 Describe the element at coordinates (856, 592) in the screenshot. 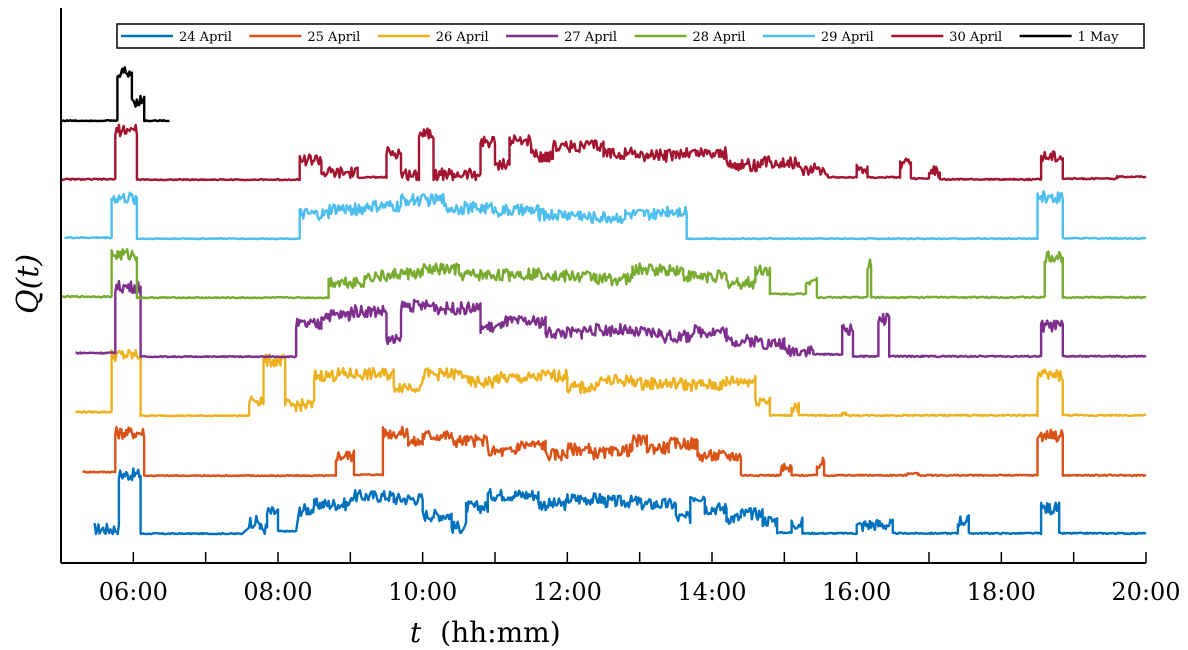

I see `x-tick-label: 16:00` at that location.